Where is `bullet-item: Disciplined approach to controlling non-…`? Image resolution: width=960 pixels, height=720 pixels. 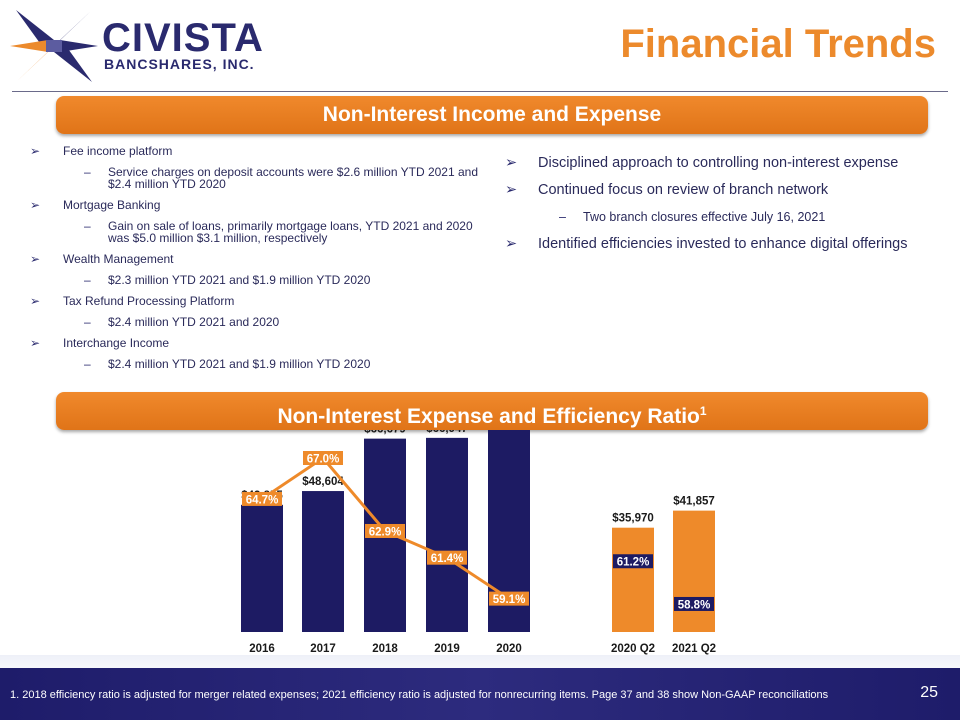 bullet-item: Disciplined approach to controlling non-… is located at coordinates (715, 163).